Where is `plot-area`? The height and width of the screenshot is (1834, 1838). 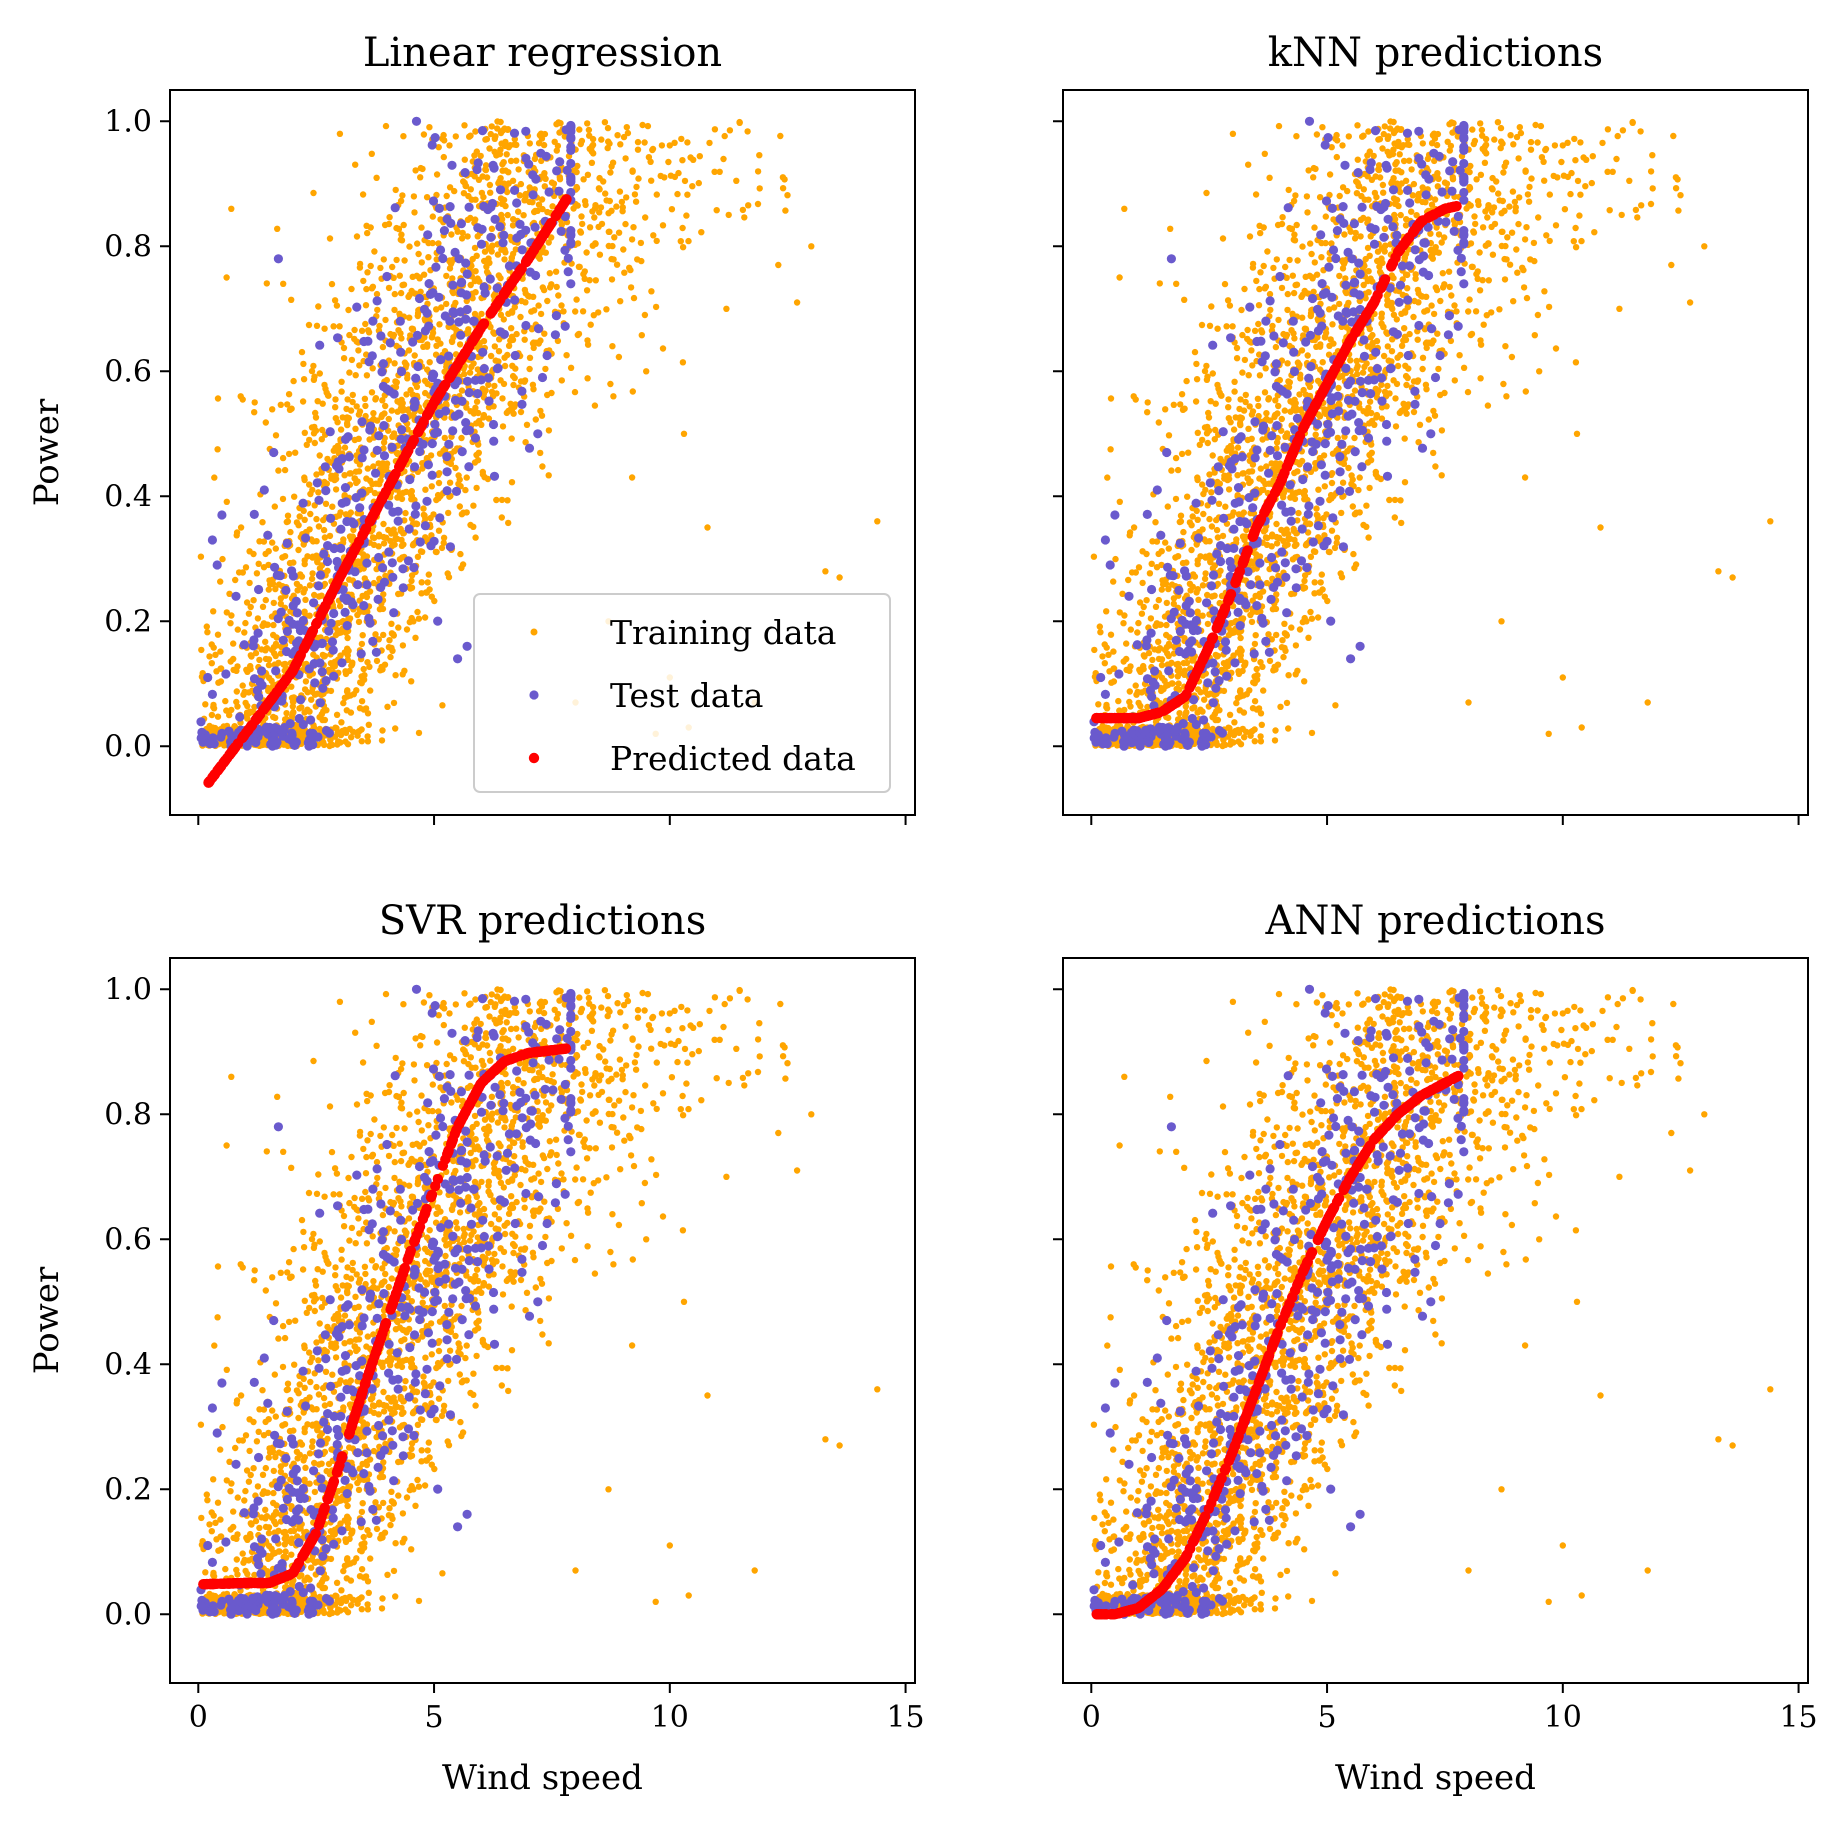 plot-area is located at coordinates (1431, 434).